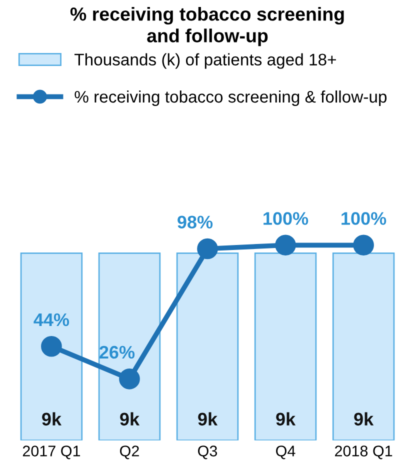  I want to click on data-label: 44%, so click(52, 319).